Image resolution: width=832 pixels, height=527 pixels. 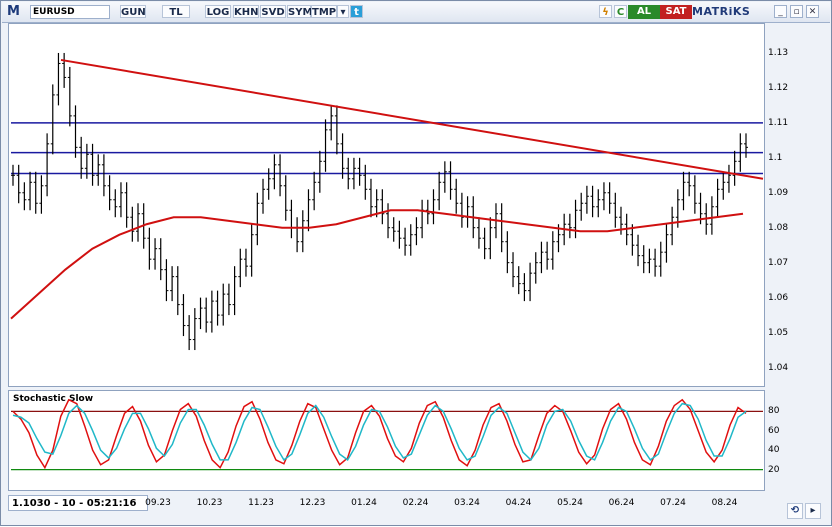 What do you see at coordinates (620, 11) in the screenshot?
I see `refresh-icon: C` at bounding box center [620, 11].